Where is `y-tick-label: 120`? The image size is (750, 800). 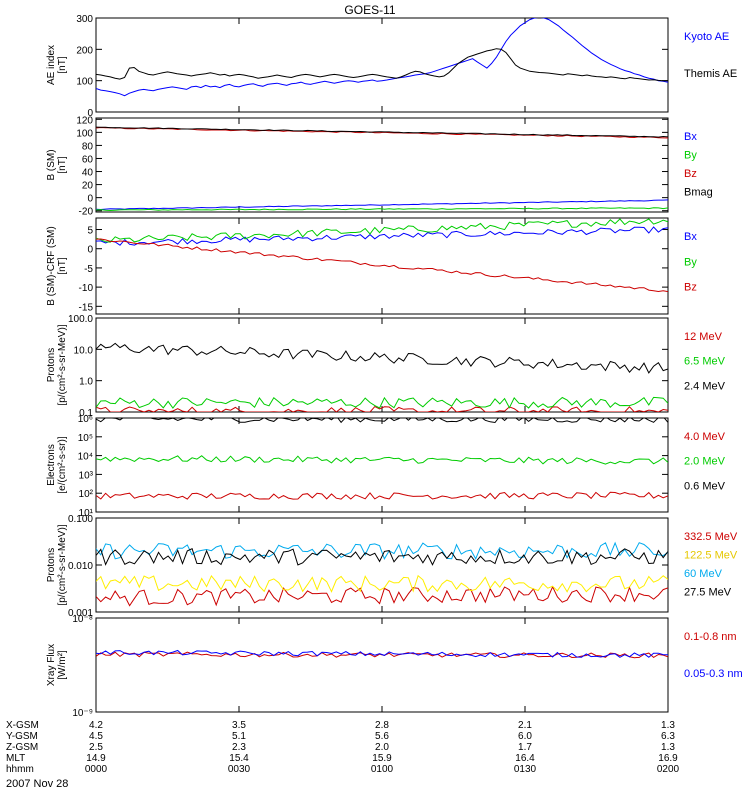 y-tick-label: 120 is located at coordinates (84, 120).